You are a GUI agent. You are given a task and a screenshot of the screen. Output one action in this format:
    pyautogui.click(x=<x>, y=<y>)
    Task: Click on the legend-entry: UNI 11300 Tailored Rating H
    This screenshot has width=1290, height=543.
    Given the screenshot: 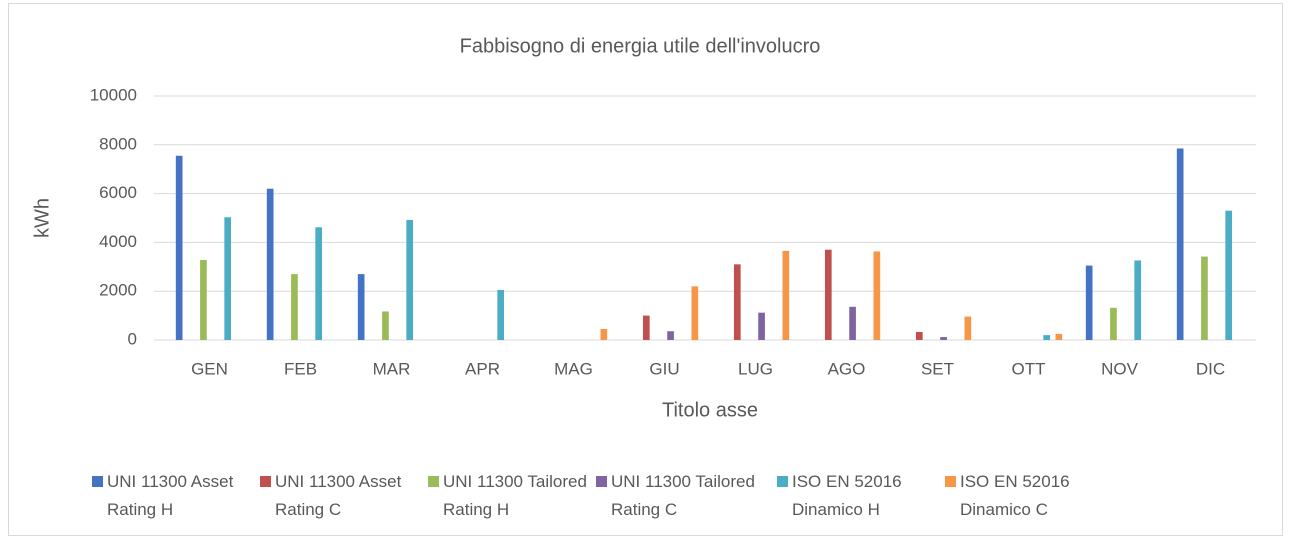 What is the action you would take?
    pyautogui.click(x=512, y=496)
    